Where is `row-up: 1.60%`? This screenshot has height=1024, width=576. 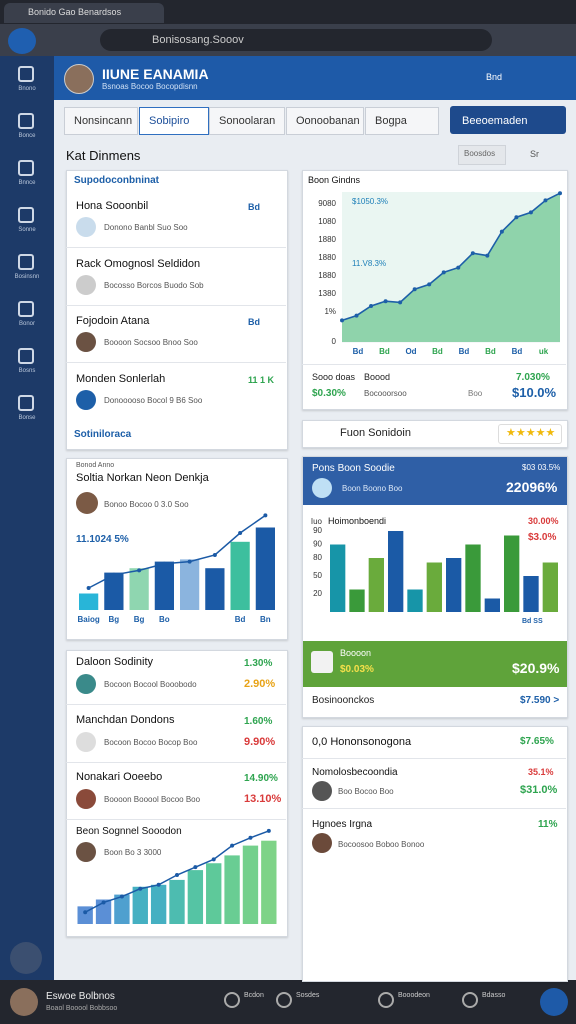
row-up: 1.60% is located at coordinates (258, 721).